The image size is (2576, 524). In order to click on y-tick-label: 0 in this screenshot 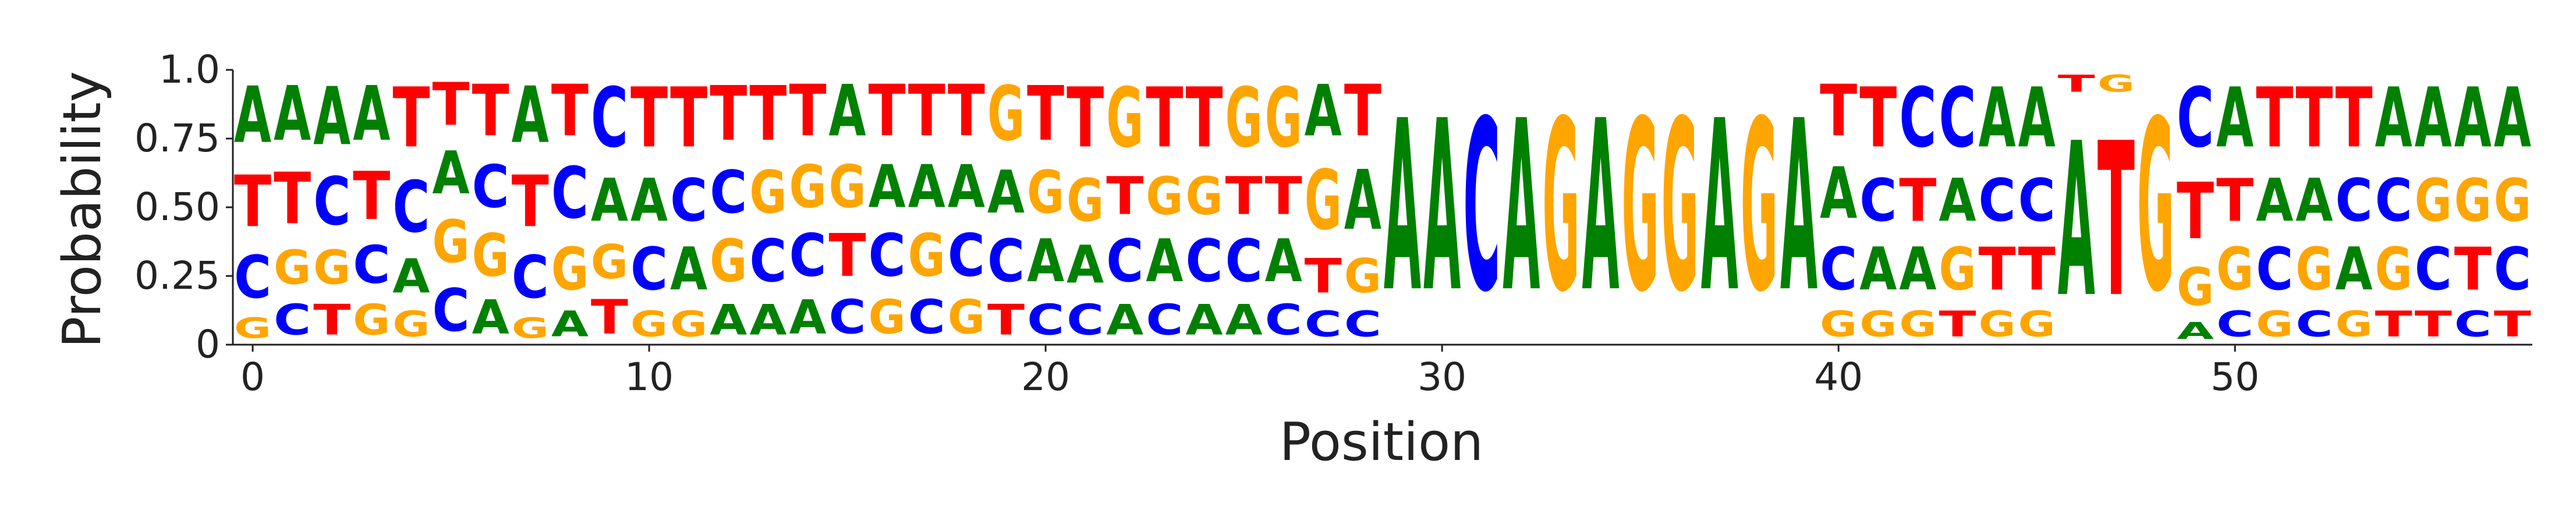, I will do `click(208, 344)`.